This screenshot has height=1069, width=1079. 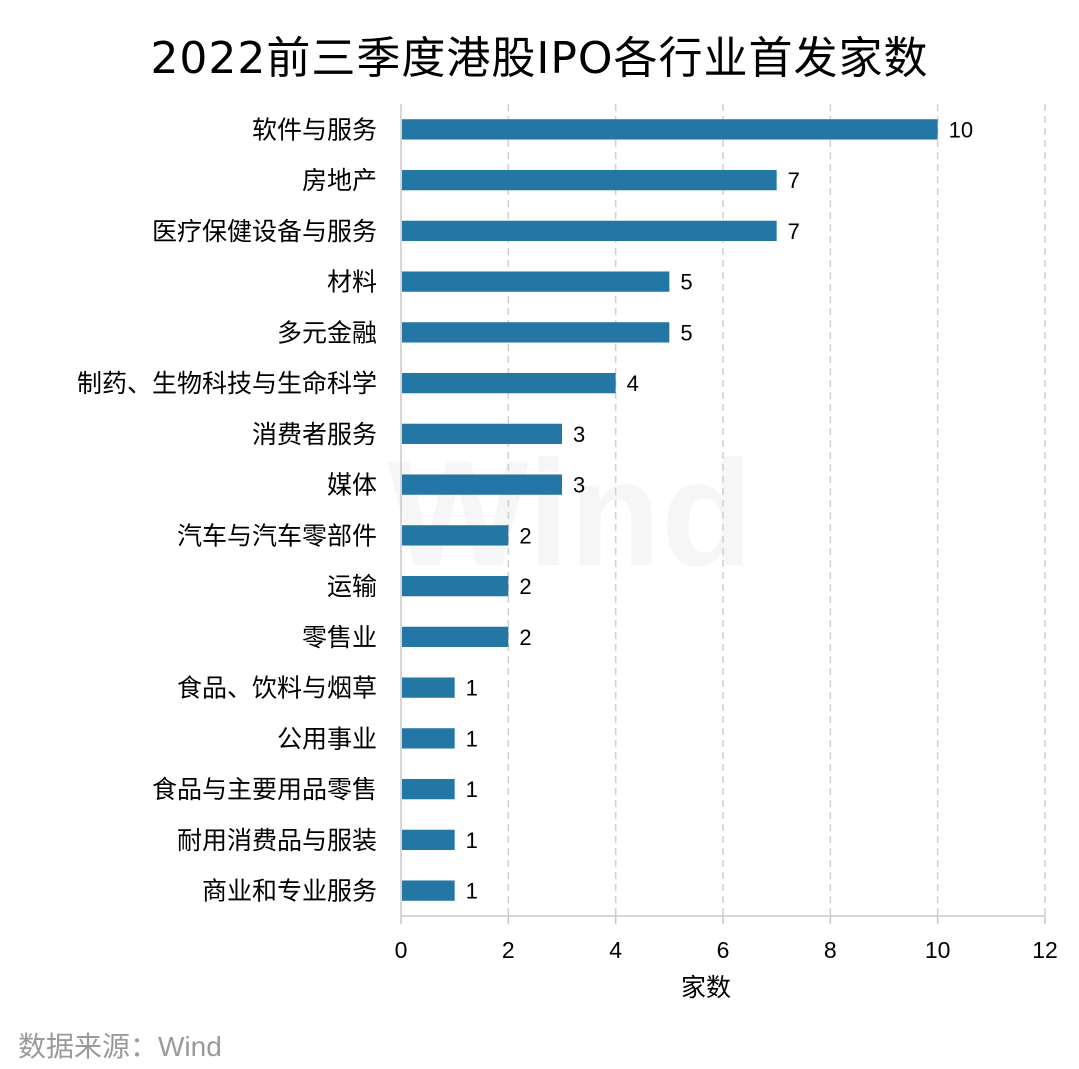 I want to click on value-label: 4, so click(x=633, y=383).